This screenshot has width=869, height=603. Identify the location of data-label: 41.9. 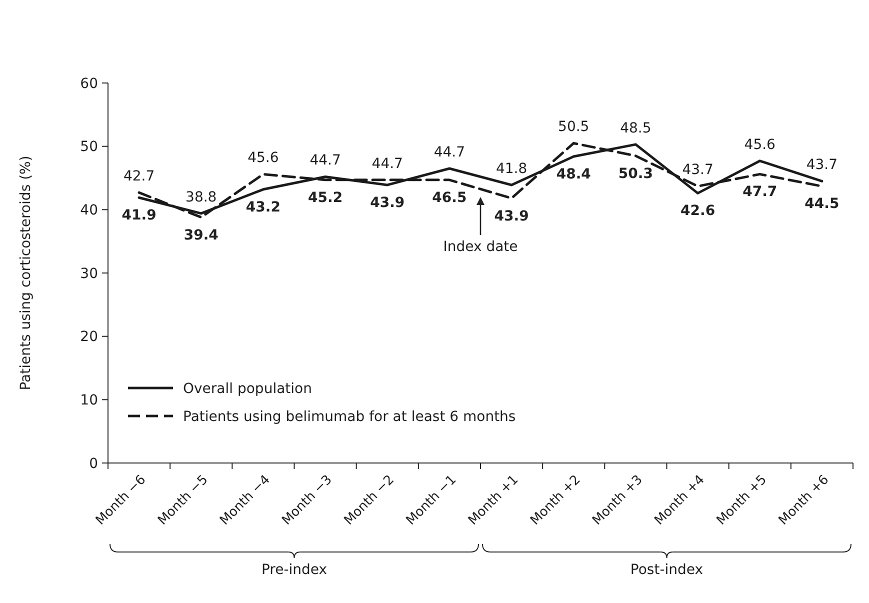
(139, 216).